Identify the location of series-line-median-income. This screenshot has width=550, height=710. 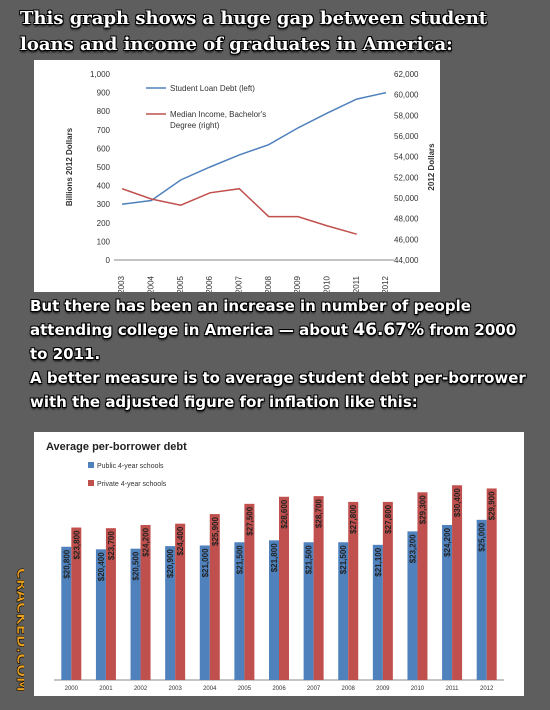
(239, 211).